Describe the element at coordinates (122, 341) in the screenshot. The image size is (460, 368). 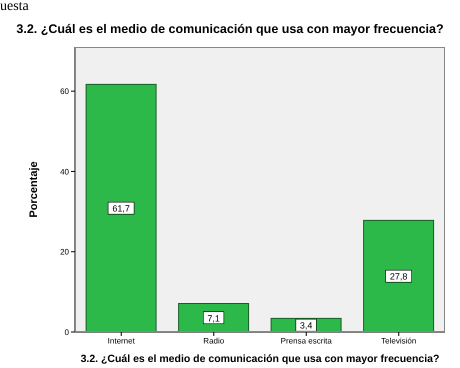
I see `x-tick-label: Internet` at that location.